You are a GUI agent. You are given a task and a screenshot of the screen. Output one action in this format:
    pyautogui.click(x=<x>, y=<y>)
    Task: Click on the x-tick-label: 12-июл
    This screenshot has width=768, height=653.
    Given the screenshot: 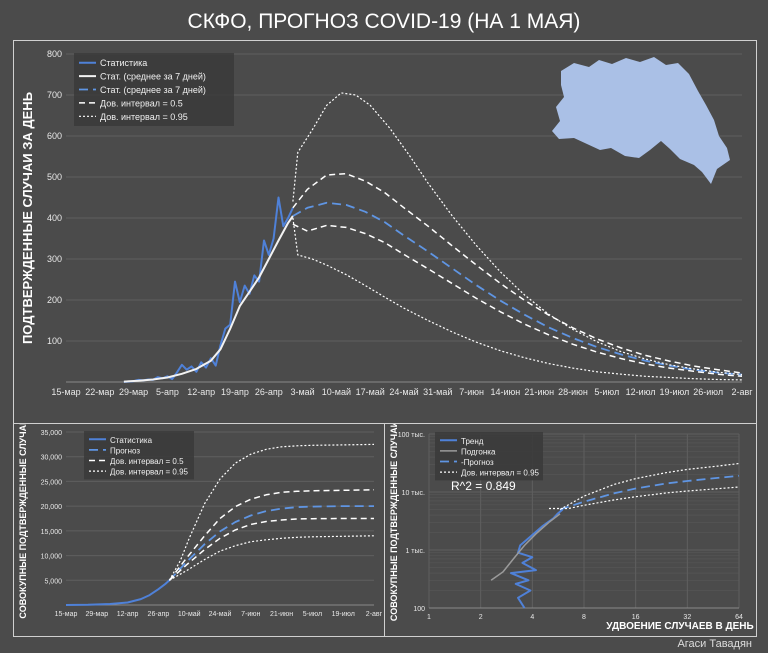 What is the action you would take?
    pyautogui.click(x=641, y=392)
    